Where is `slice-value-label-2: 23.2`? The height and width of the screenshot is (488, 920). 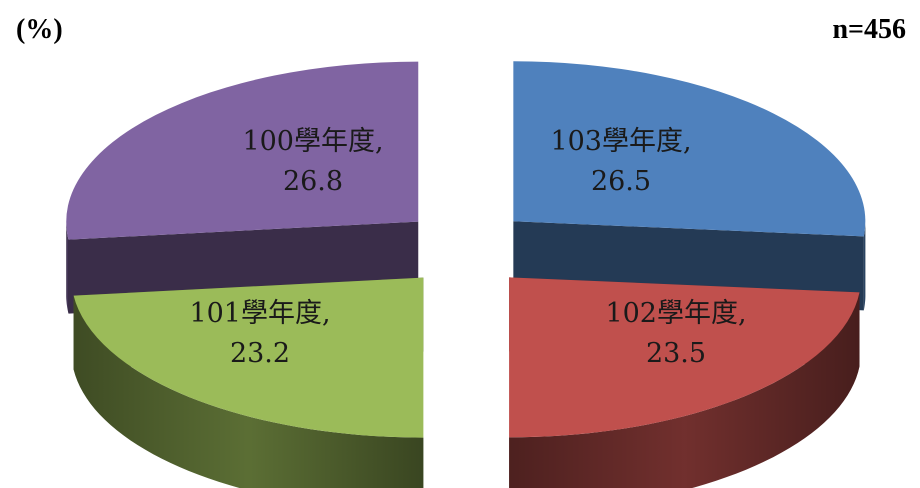
slice-value-label-2: 23.2 is located at coordinates (260, 353).